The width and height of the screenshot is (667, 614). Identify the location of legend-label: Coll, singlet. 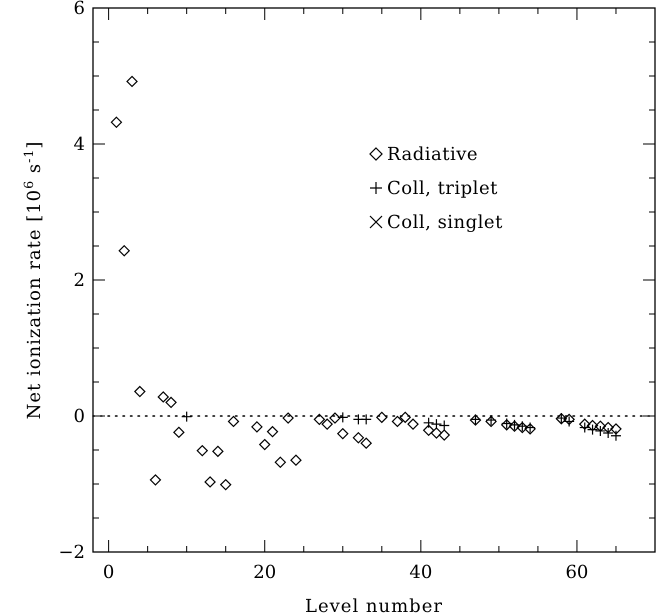
(445, 222).